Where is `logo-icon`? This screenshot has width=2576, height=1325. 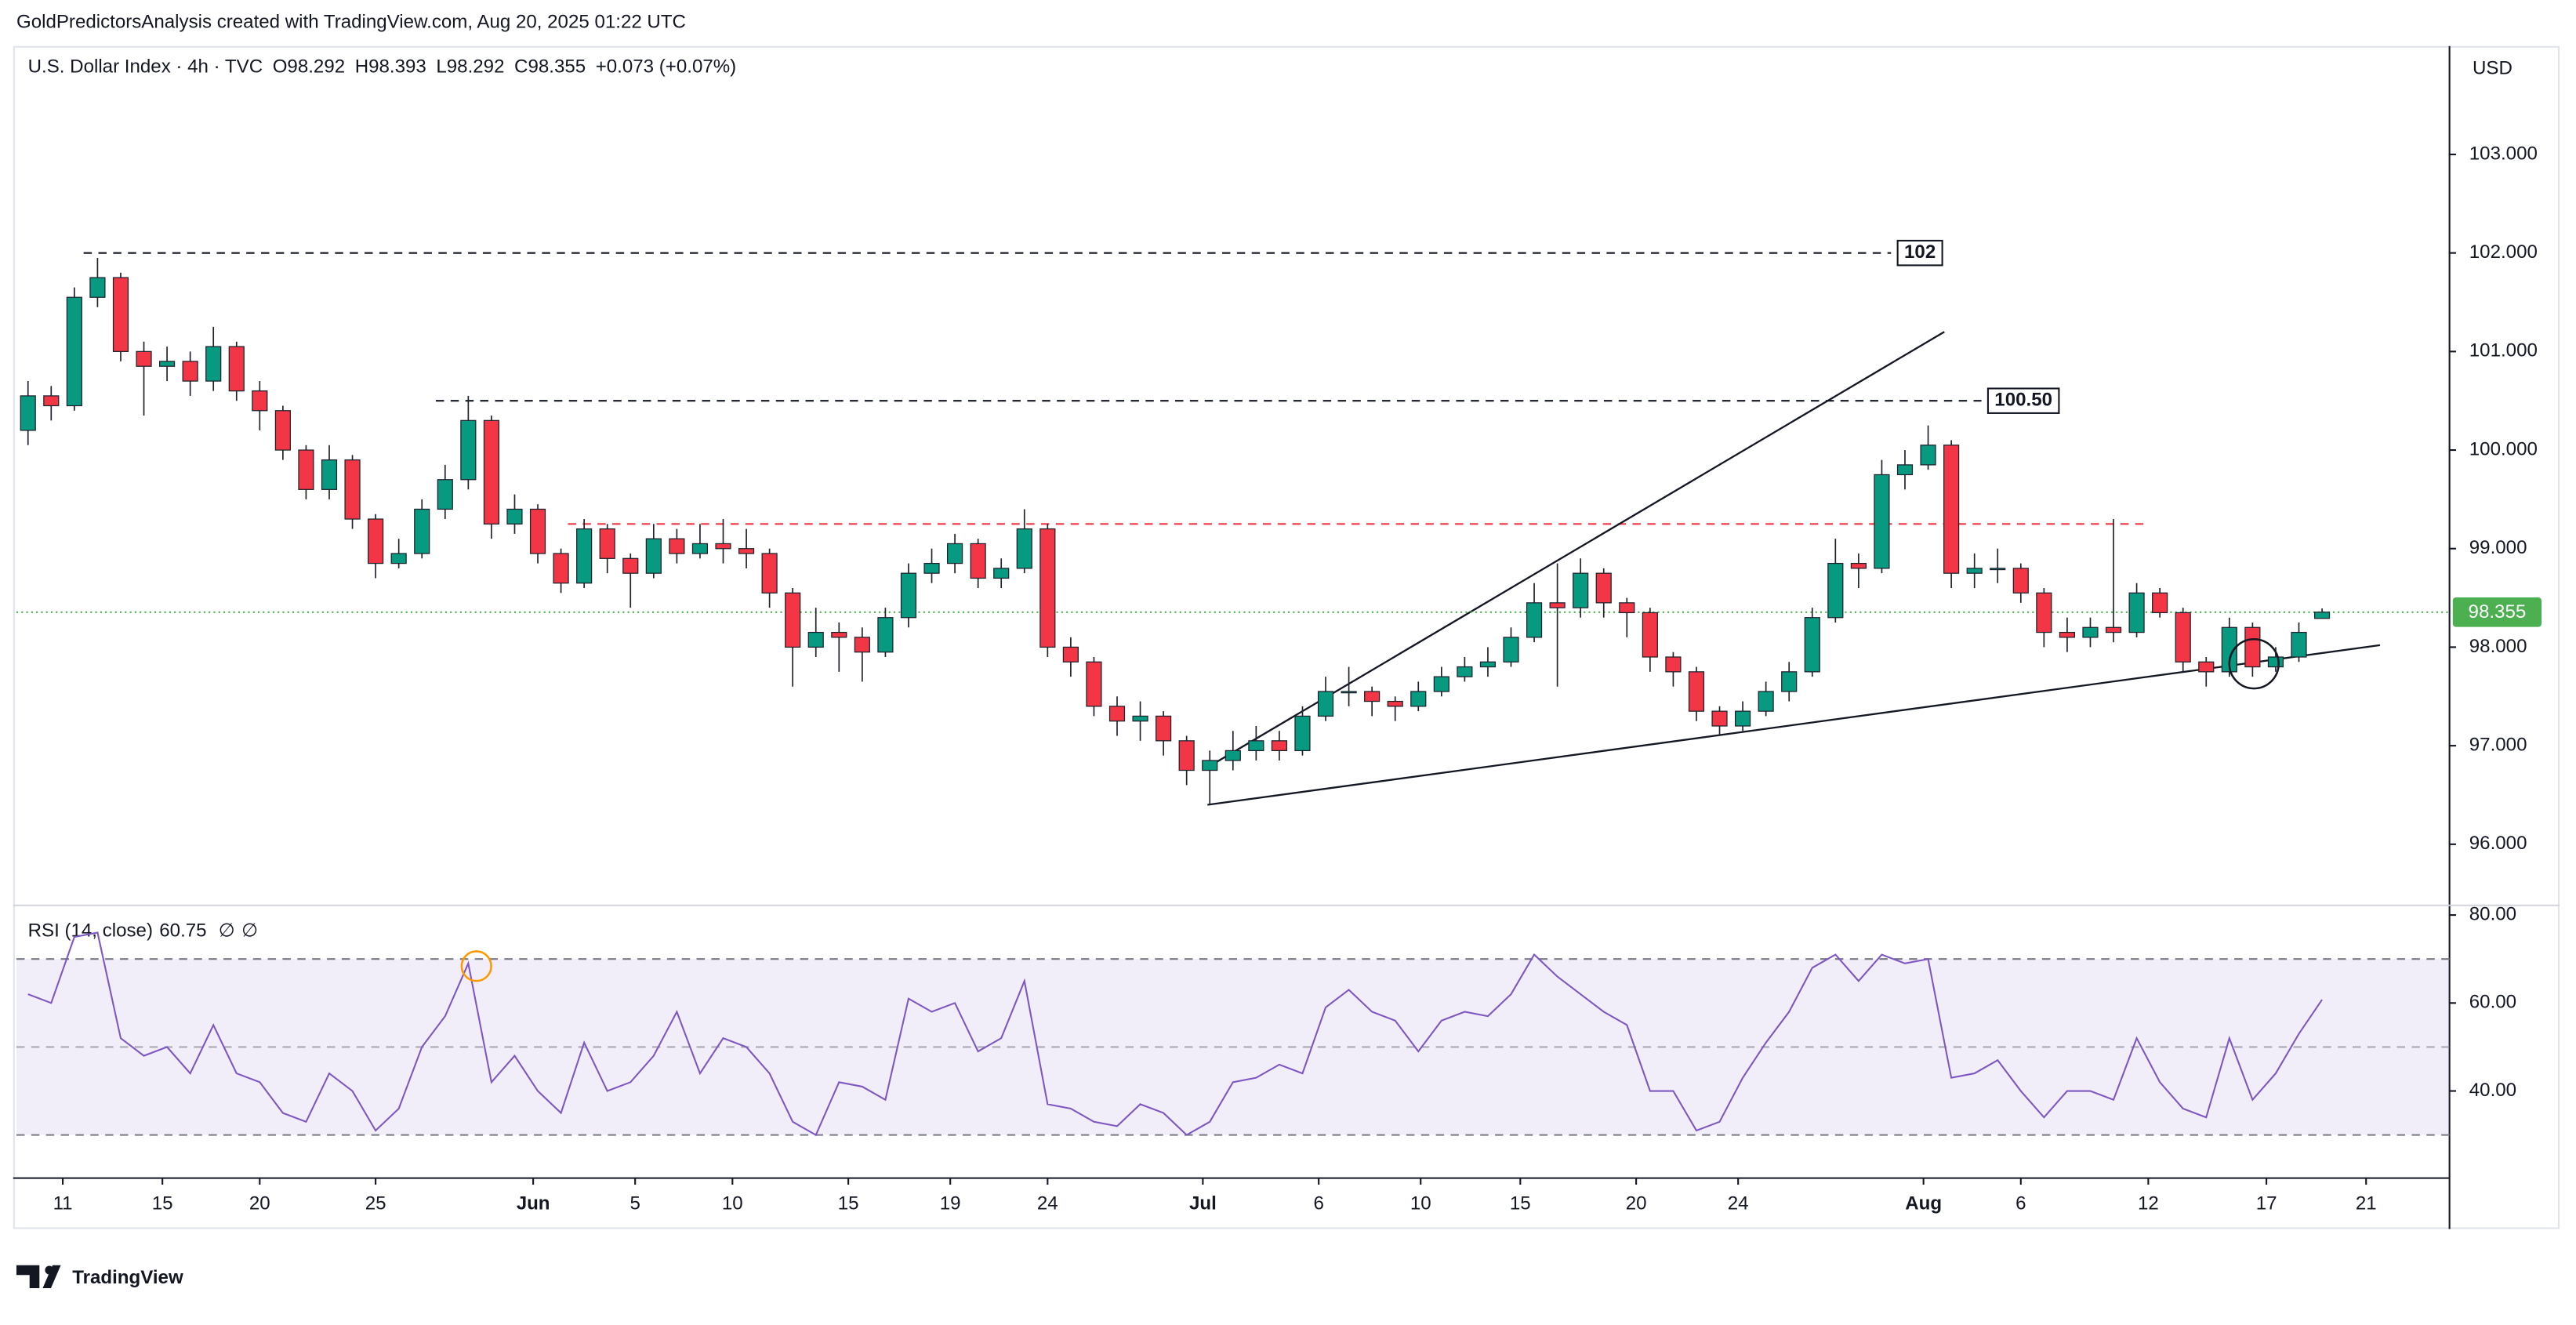
logo-icon is located at coordinates (50, 1270).